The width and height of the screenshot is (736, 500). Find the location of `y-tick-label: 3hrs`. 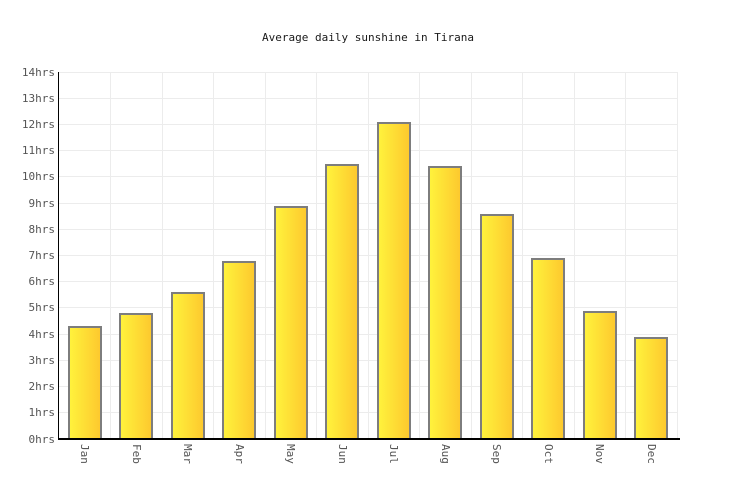

y-tick-label: 3hrs is located at coordinates (42, 360).